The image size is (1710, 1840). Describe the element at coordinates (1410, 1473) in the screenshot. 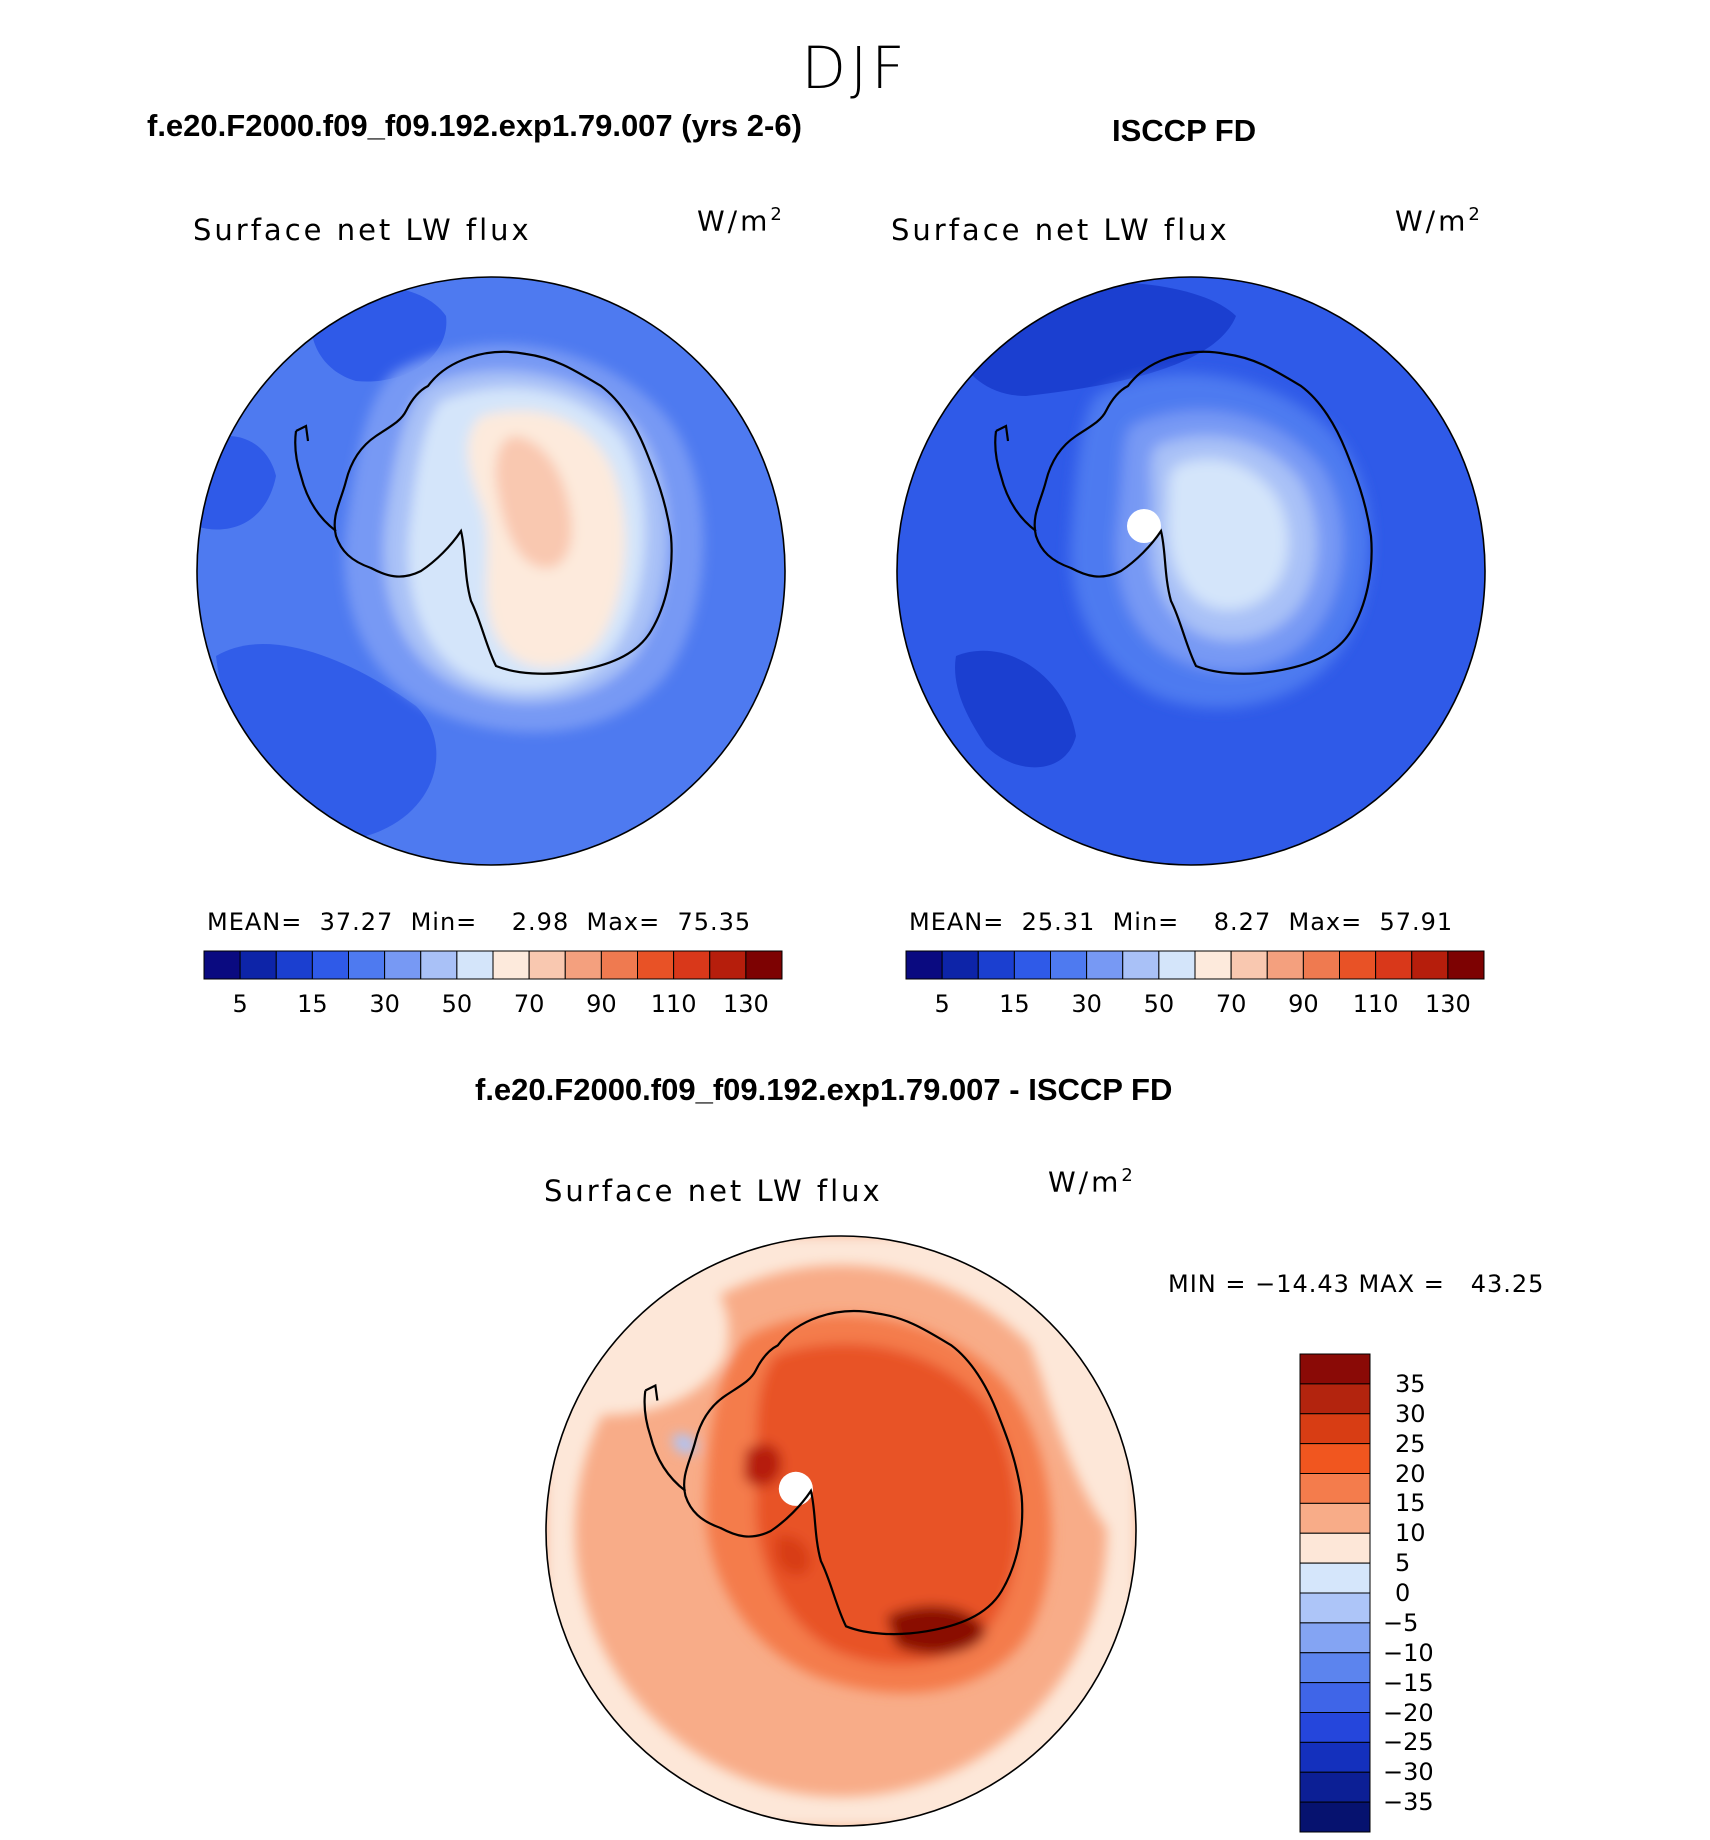

I see `colorbar-tick-label: 20` at that location.